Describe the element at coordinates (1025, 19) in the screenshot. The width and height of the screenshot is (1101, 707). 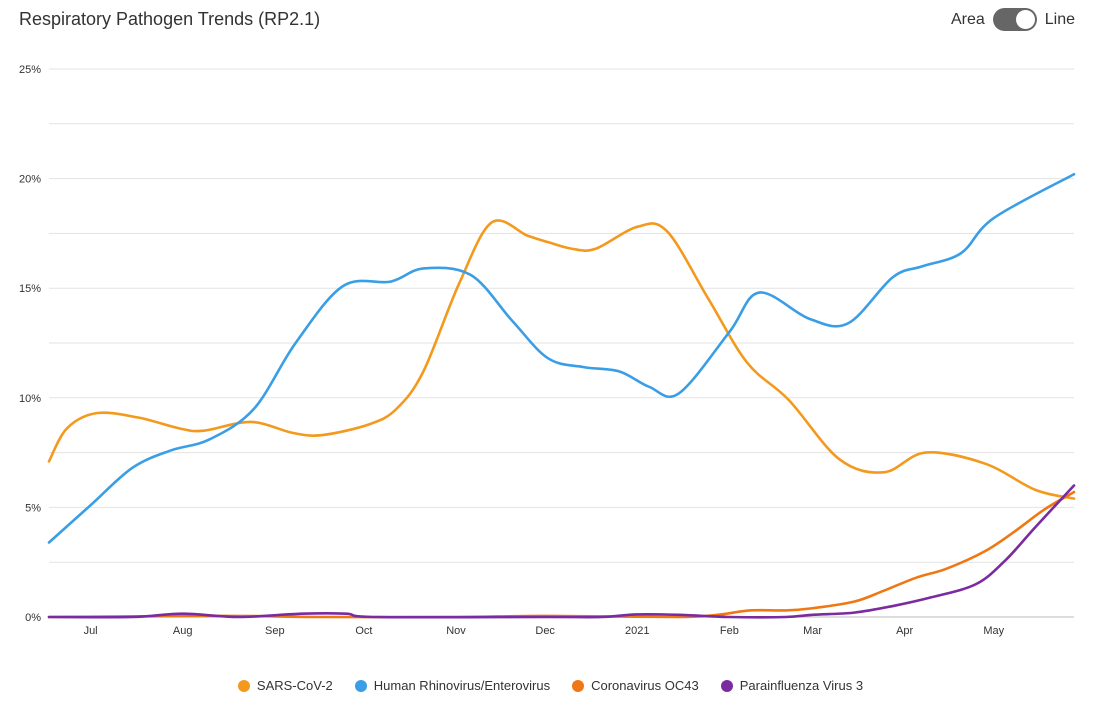
I see `toggle-knob` at that location.